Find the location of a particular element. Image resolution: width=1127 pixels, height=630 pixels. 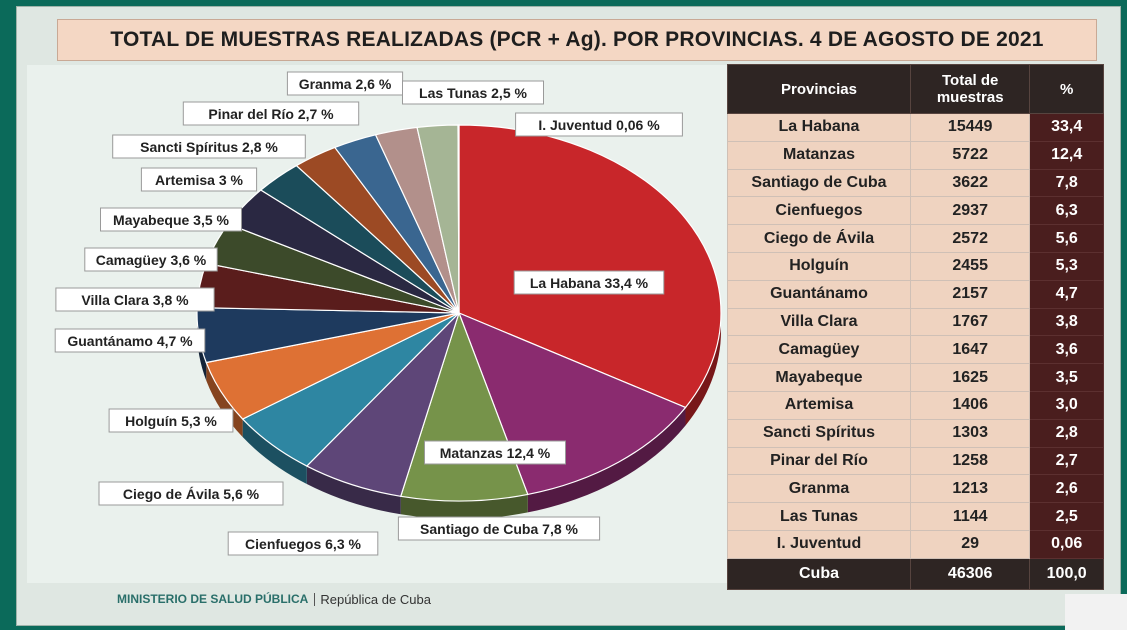

cell-provincia: Camagüey is located at coordinates (819, 350).